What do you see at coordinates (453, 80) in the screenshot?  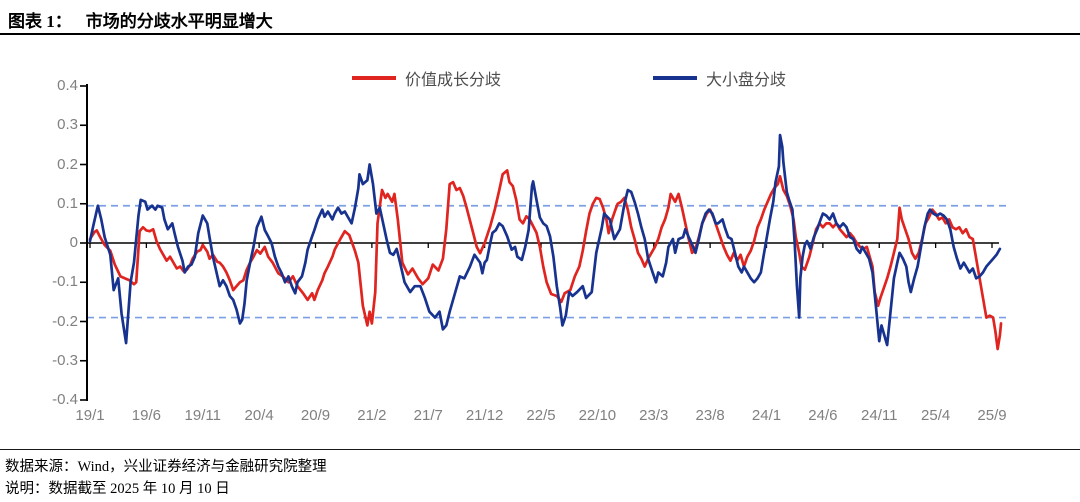 I see `legend-label-value-growth: 价值成长分歧` at bounding box center [453, 80].